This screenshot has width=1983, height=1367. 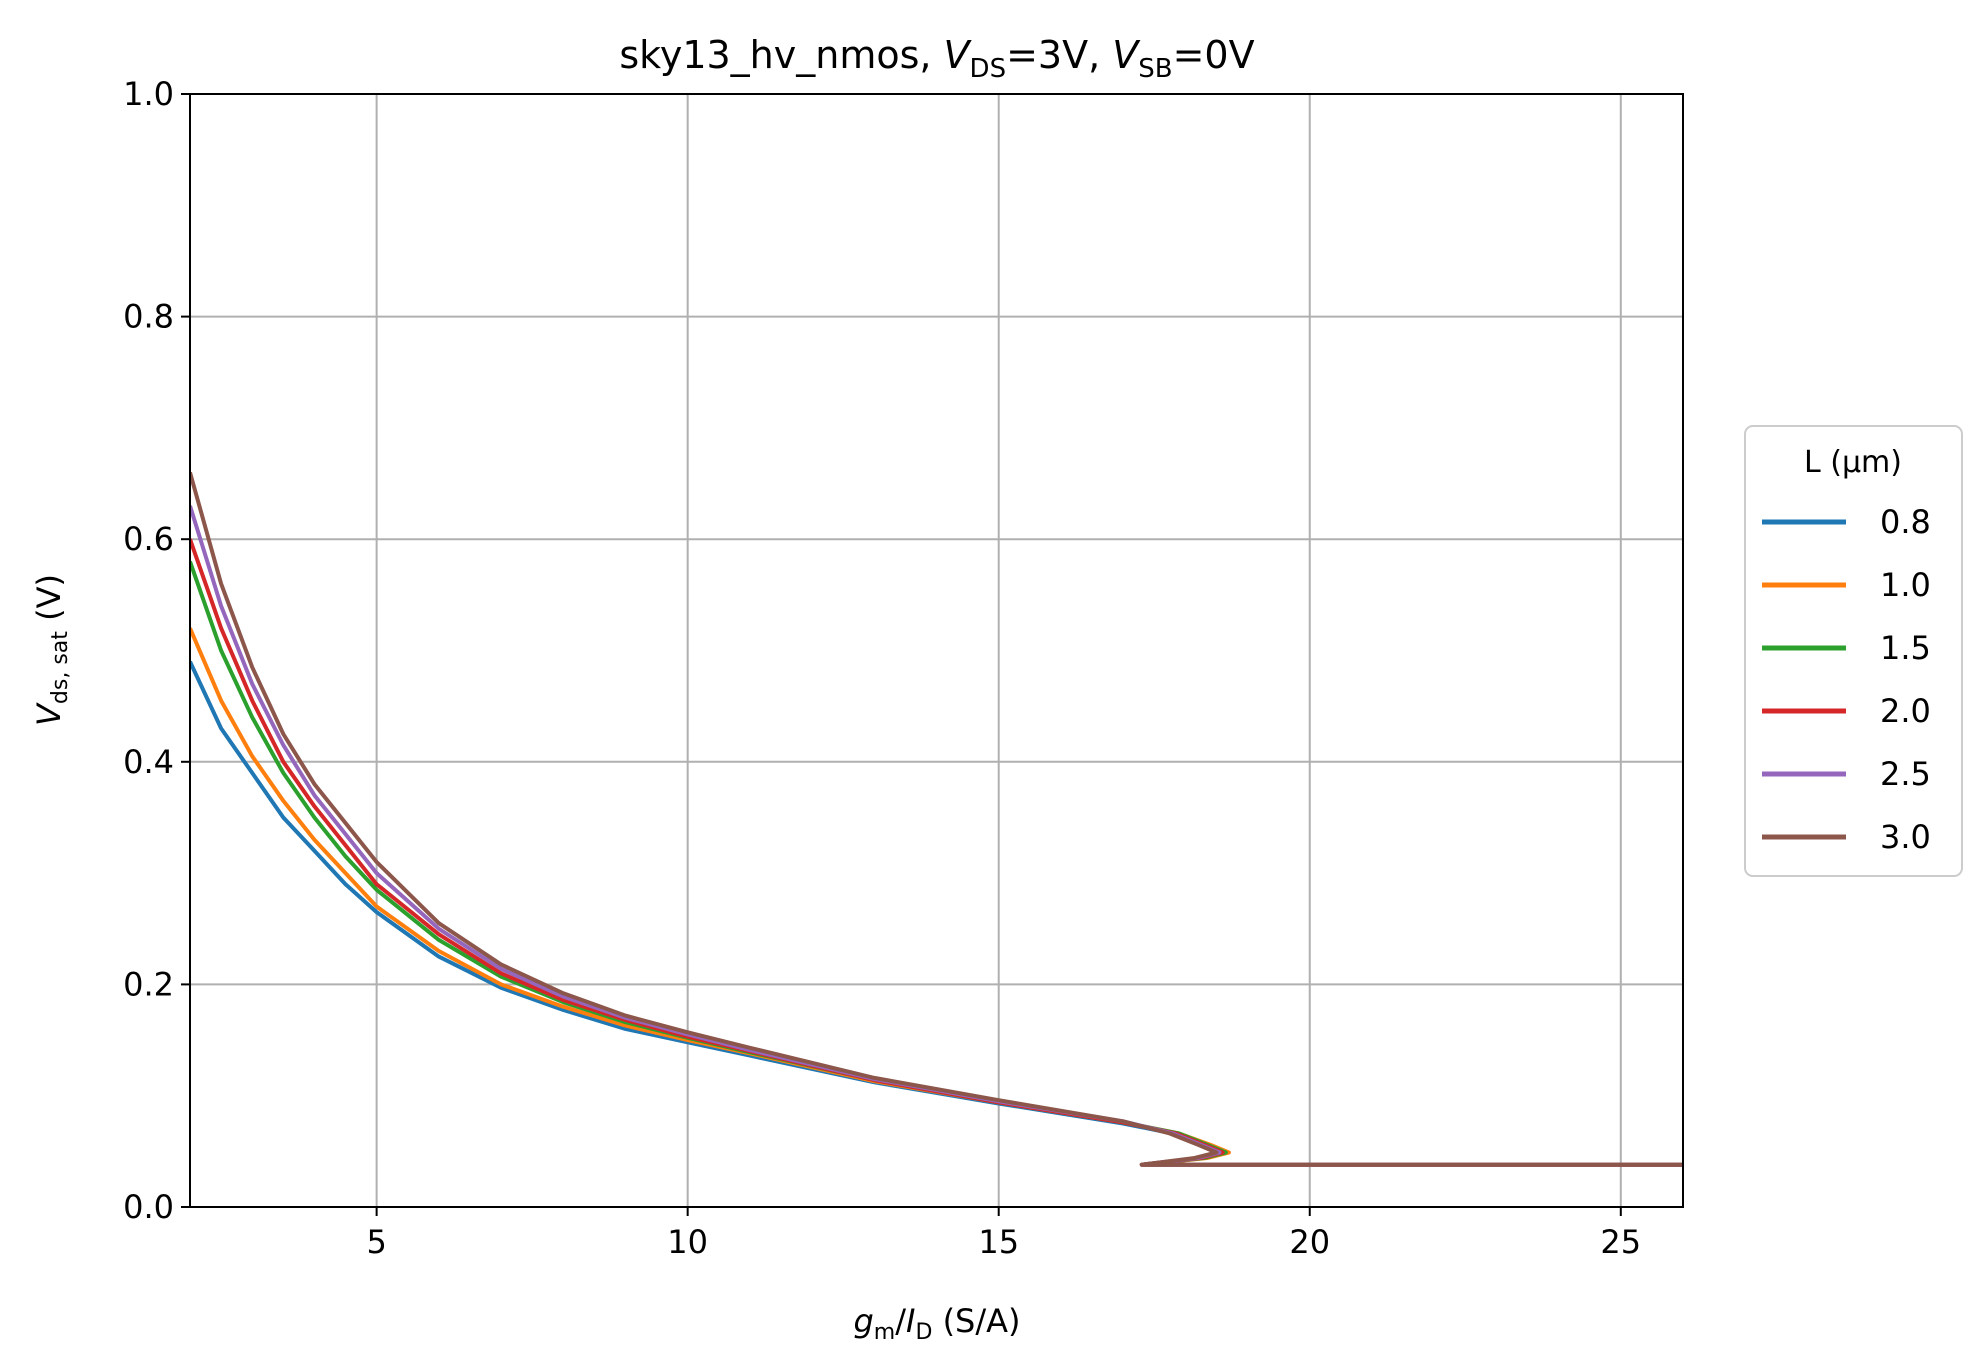 I want to click on legend-label-1.5: 1.5, so click(x=1905, y=648).